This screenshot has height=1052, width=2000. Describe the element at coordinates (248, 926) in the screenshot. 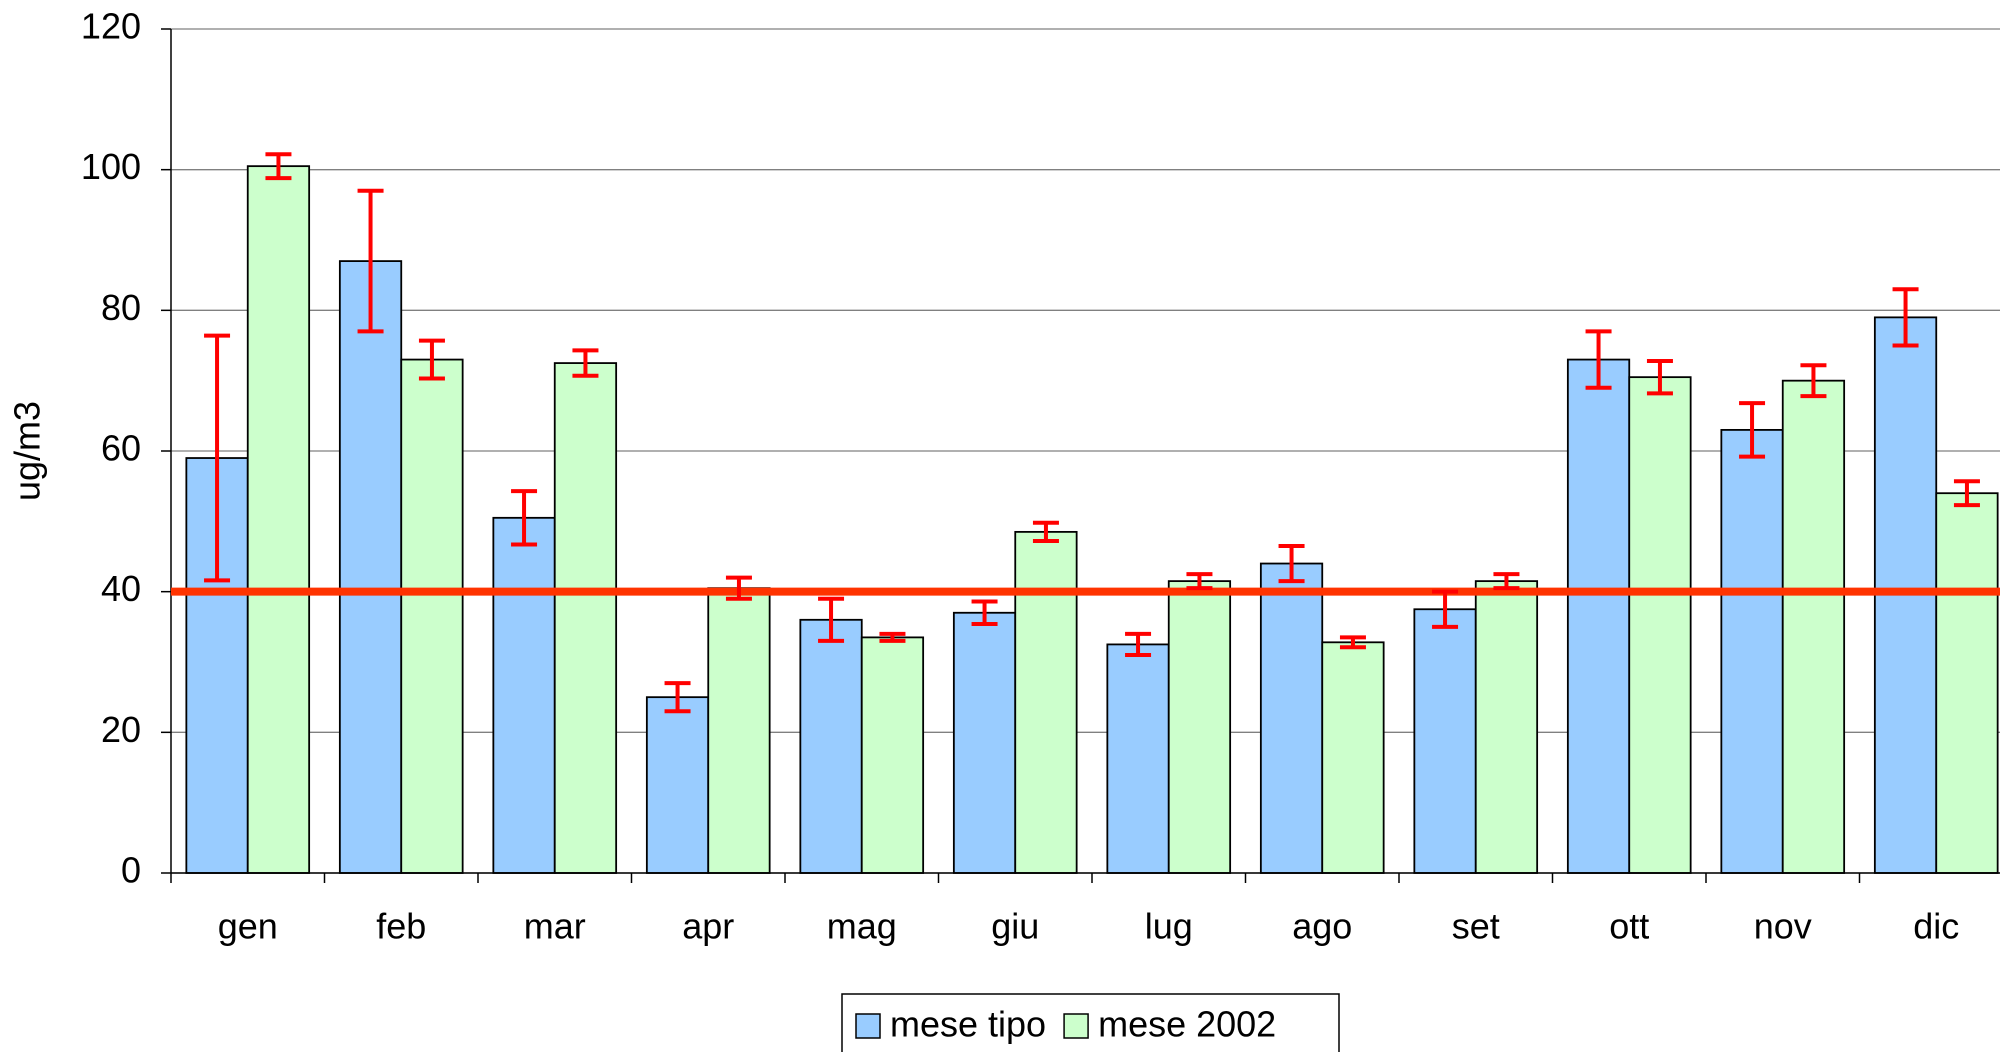

I see `x-tick-label: gen` at that location.